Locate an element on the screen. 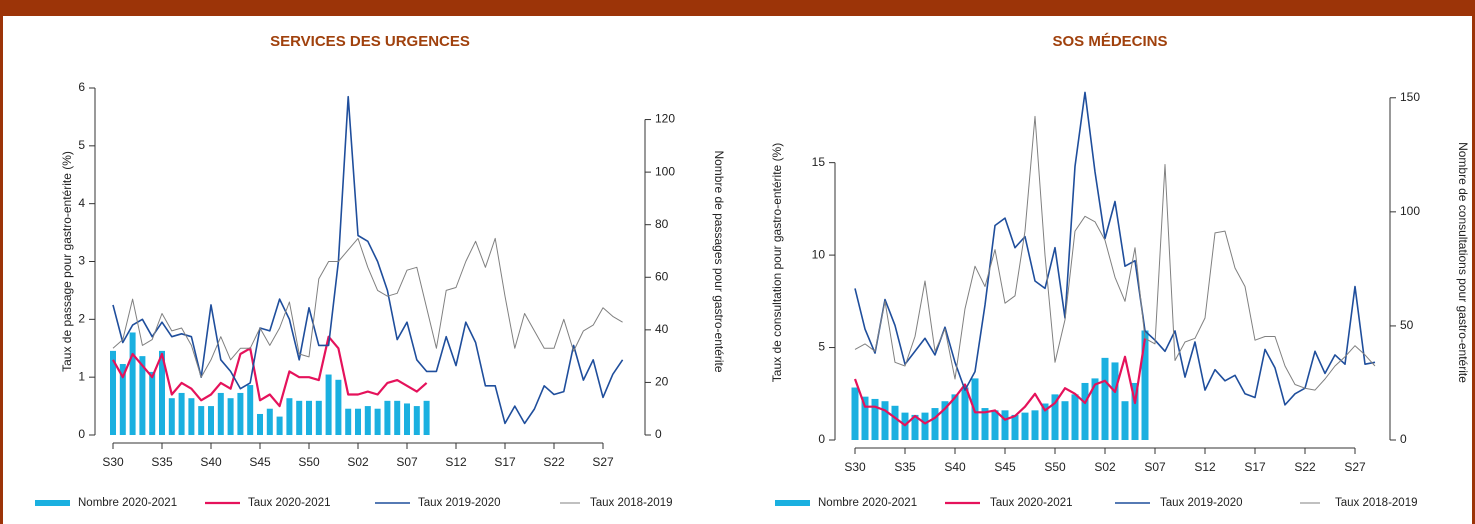 The image size is (1475, 524). y-tick-label: 4 is located at coordinates (81, 203).